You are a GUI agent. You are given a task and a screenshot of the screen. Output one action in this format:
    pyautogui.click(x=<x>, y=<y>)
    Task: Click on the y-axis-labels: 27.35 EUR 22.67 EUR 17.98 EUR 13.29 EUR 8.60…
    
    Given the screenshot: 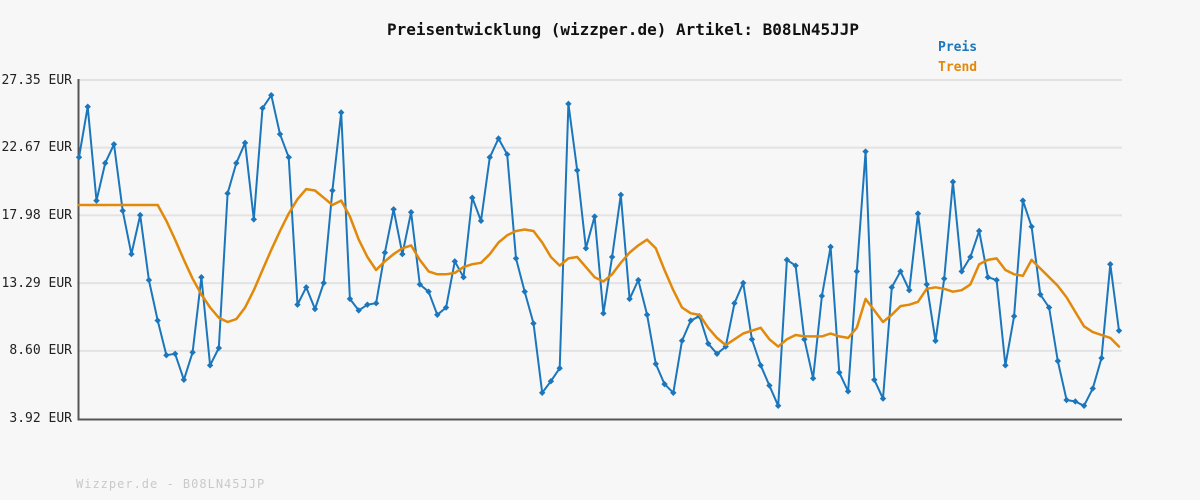 What is the action you would take?
    pyautogui.click(x=36, y=250)
    